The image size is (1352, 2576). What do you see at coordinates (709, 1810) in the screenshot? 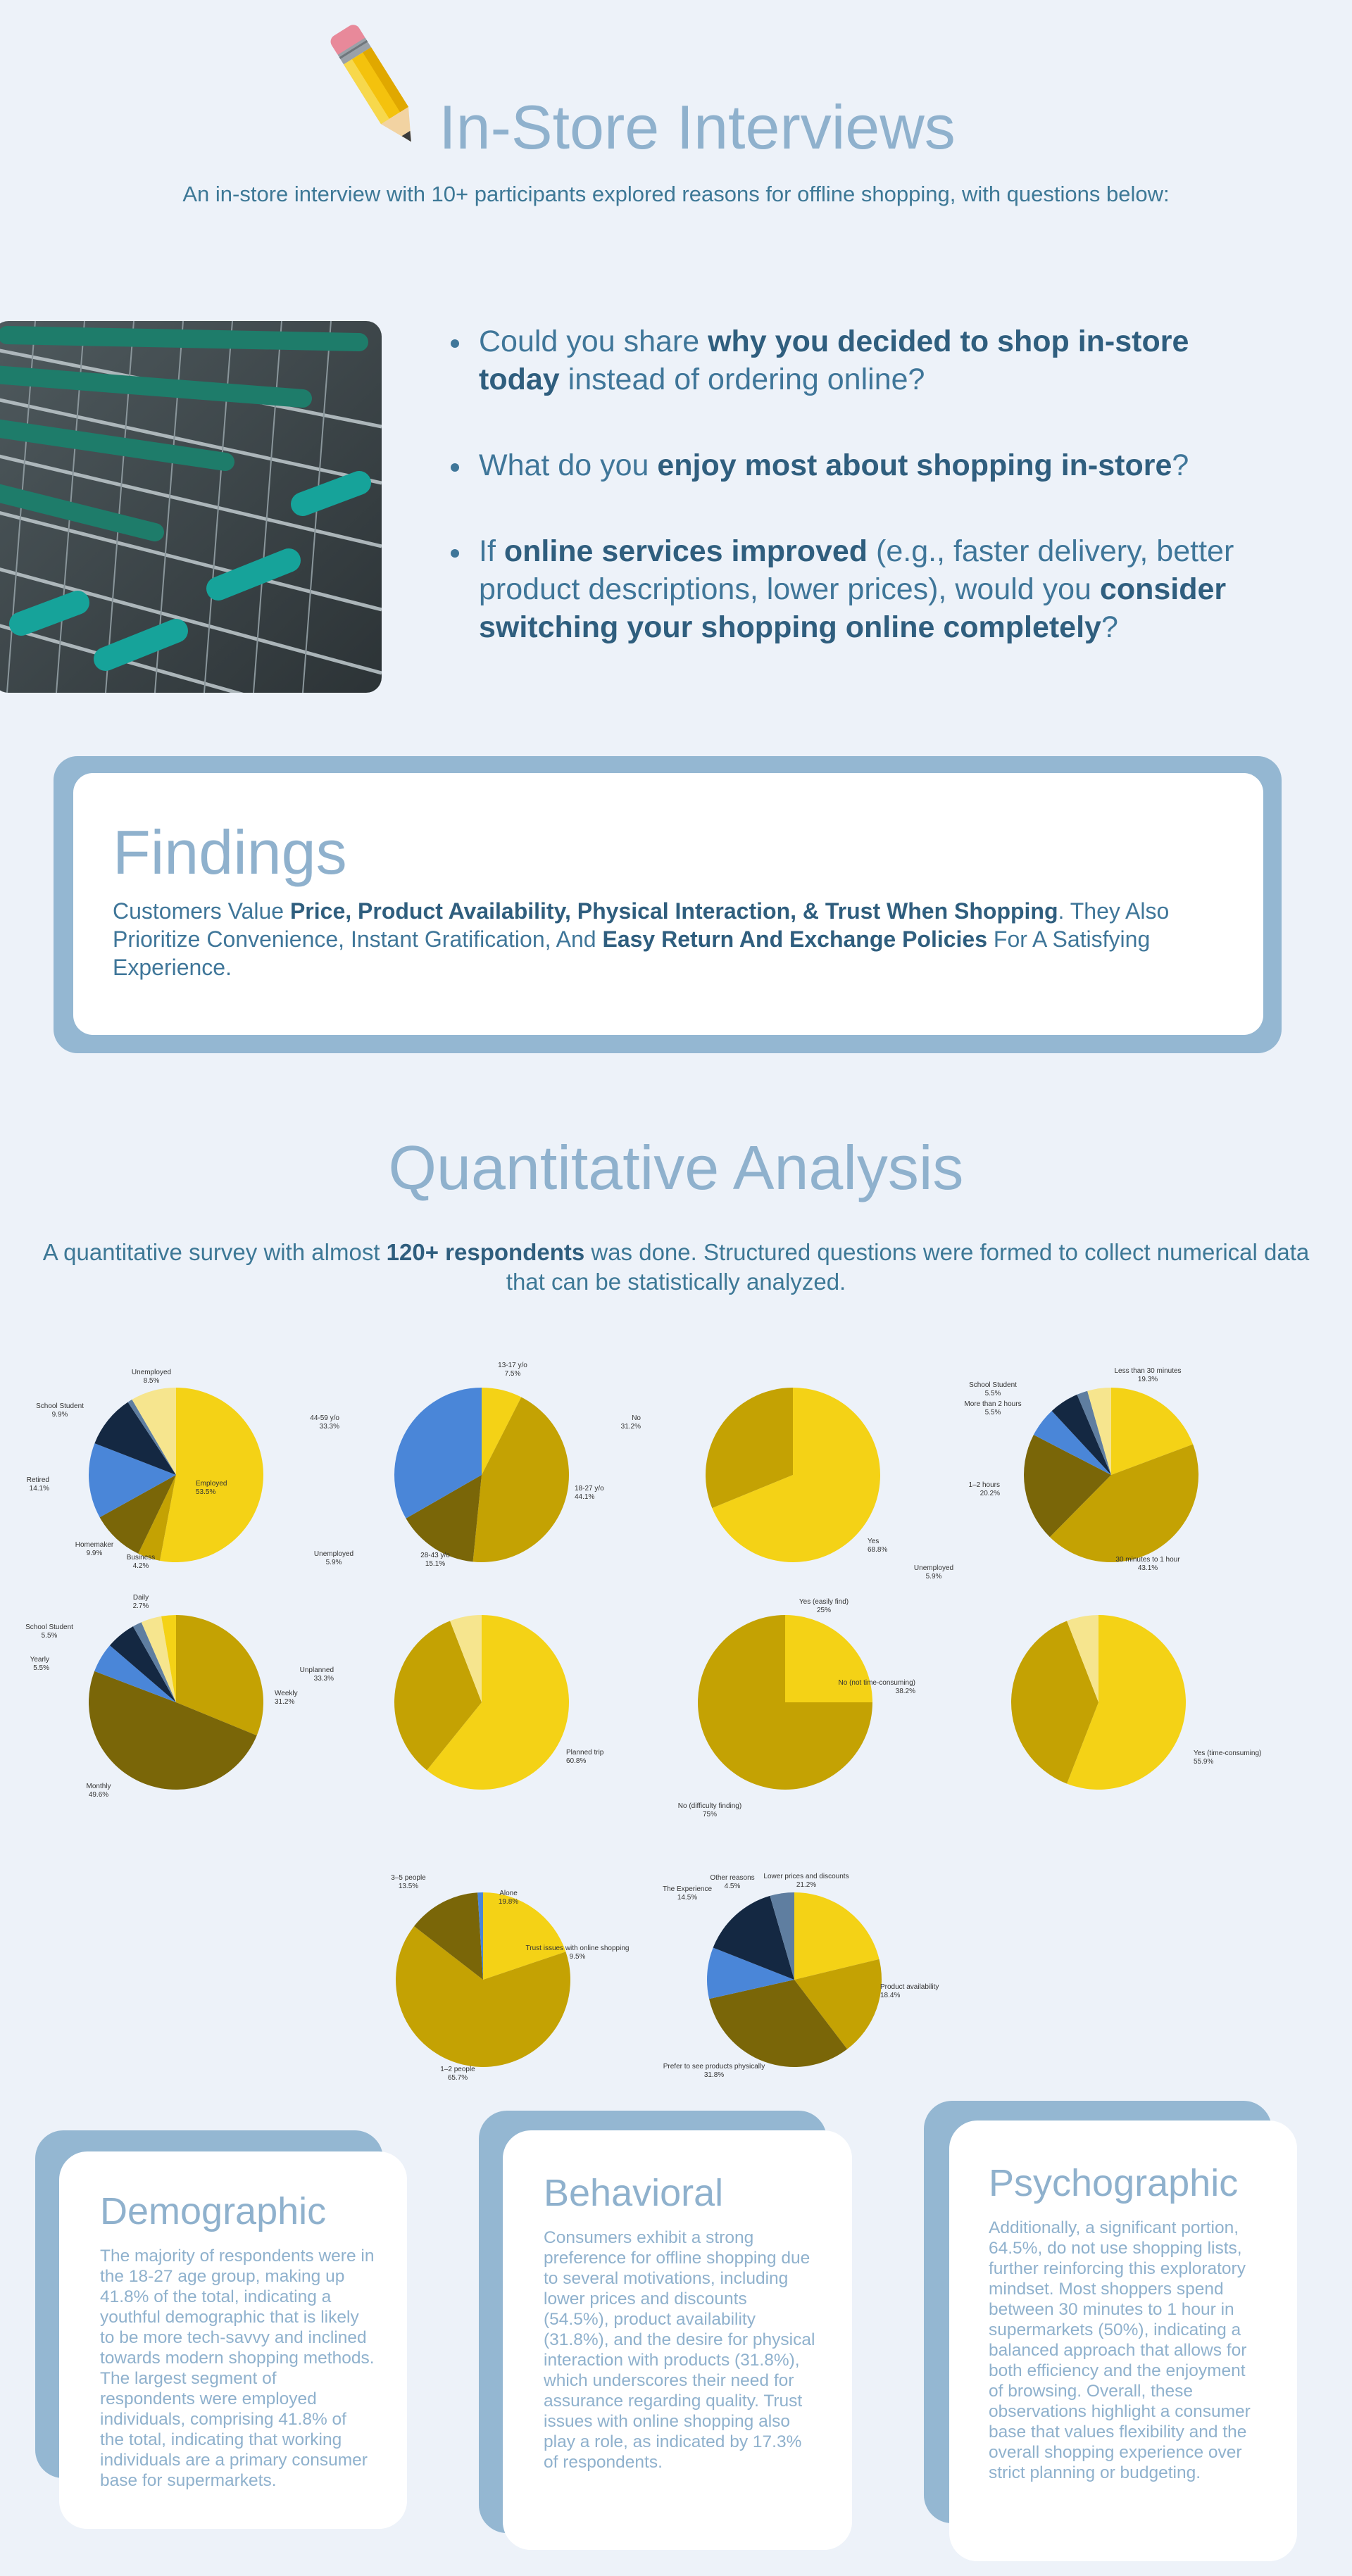
I see `pie-label: No (difficulty finding) 75%` at bounding box center [709, 1810].